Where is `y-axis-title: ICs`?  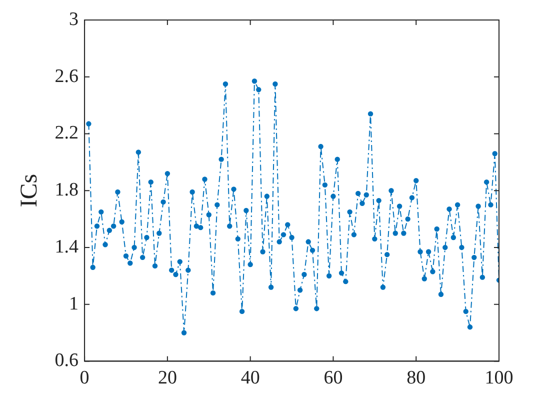
y-axis-title: ICs is located at coordinates (29, 191).